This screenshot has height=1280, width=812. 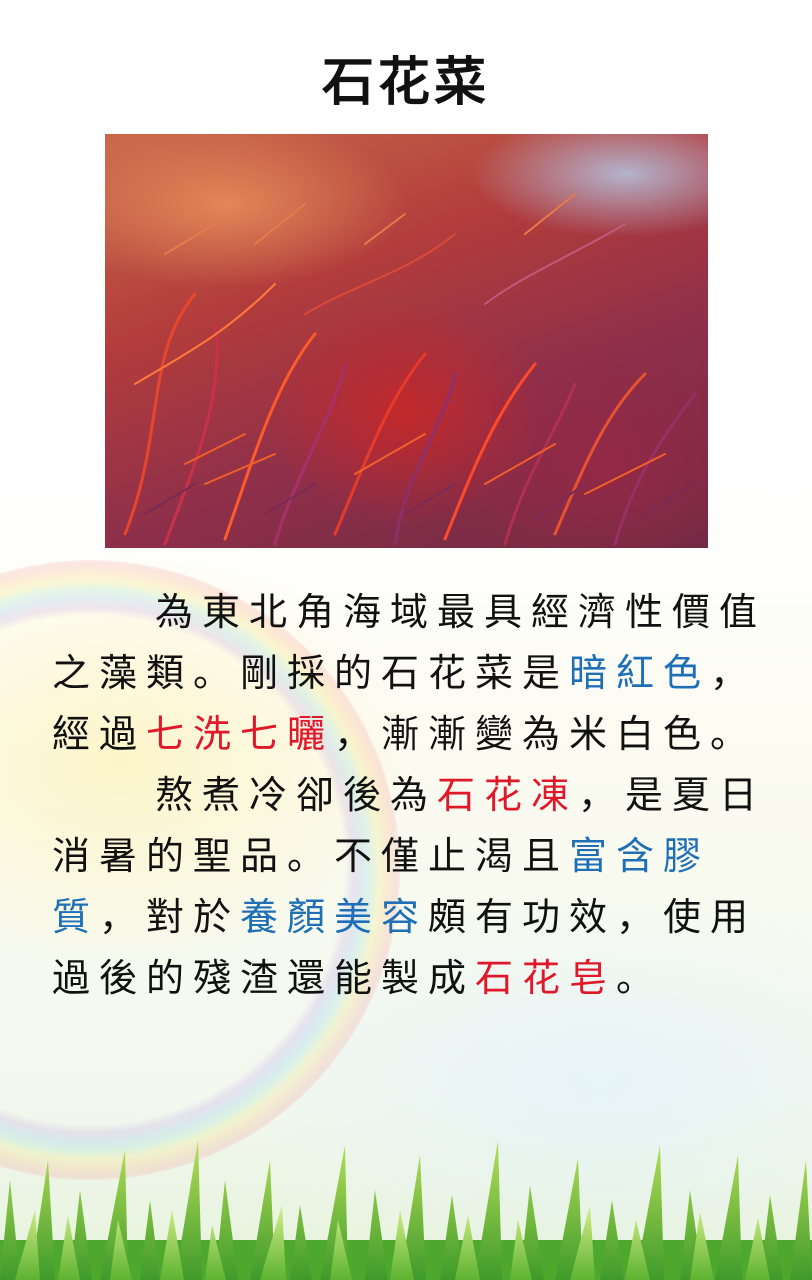 I want to click on highlight-beauty: 養顏美容, so click(x=334, y=917).